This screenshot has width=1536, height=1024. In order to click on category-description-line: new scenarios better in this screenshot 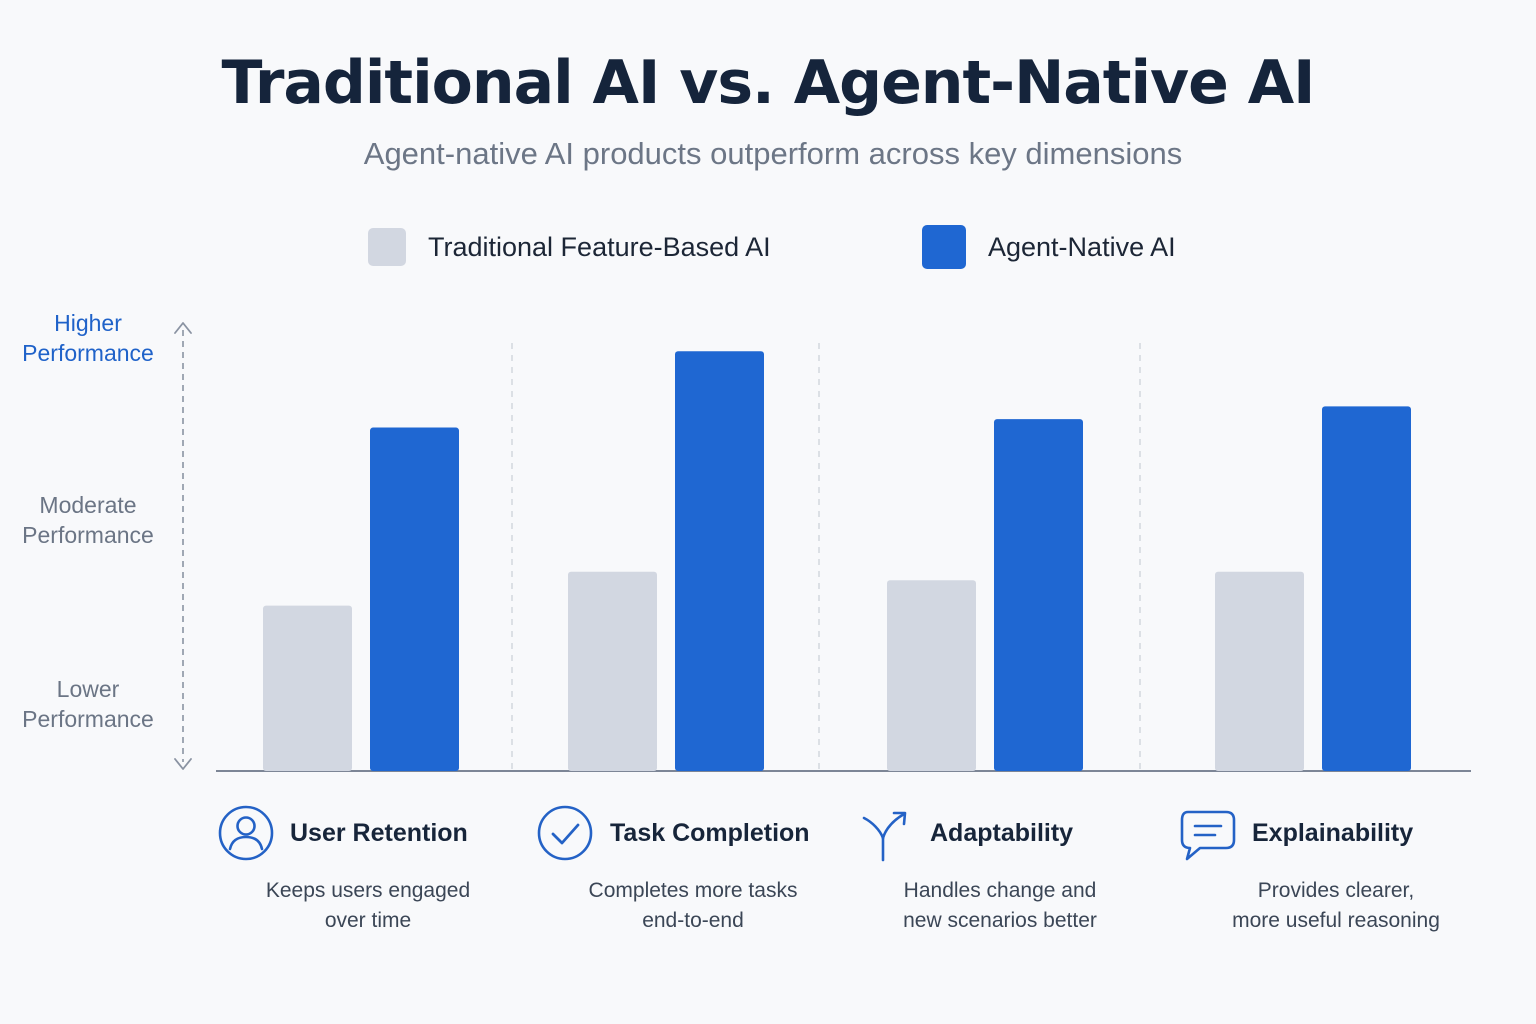, I will do `click(1000, 920)`.